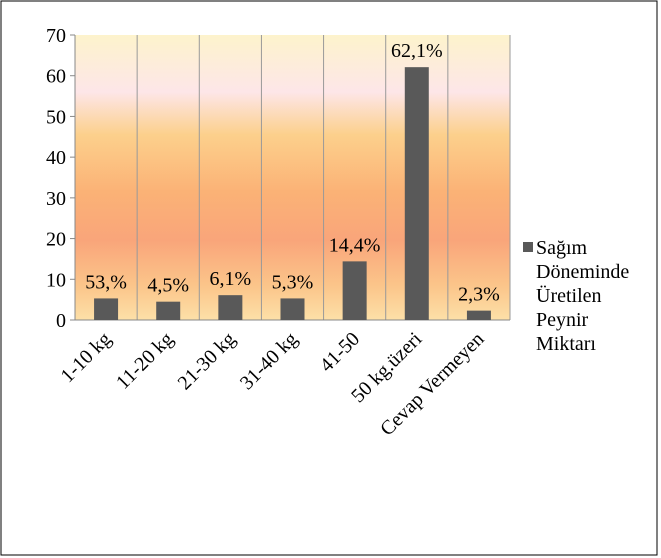  Describe the element at coordinates (61, 321) in the screenshot. I see `y-tick-label: 0` at that location.